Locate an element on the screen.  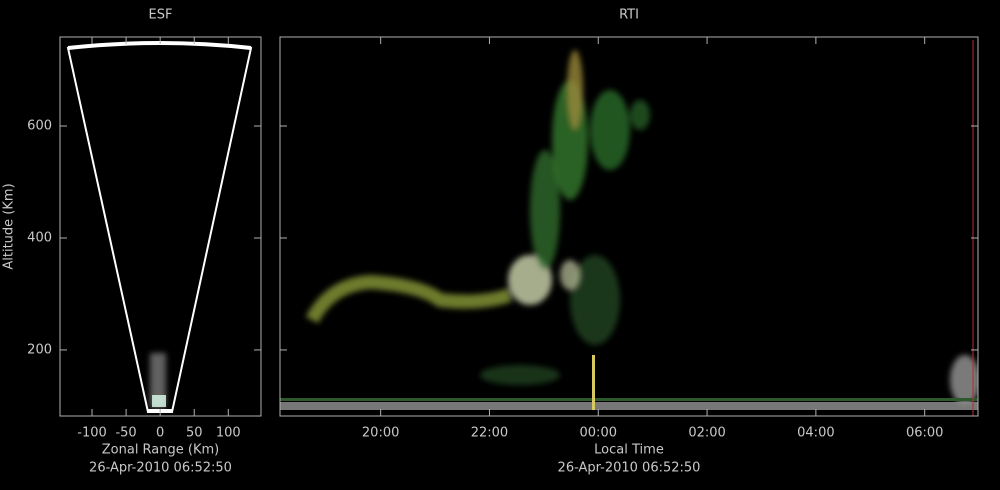
x-tick-label: 0 is located at coordinates (160, 433).